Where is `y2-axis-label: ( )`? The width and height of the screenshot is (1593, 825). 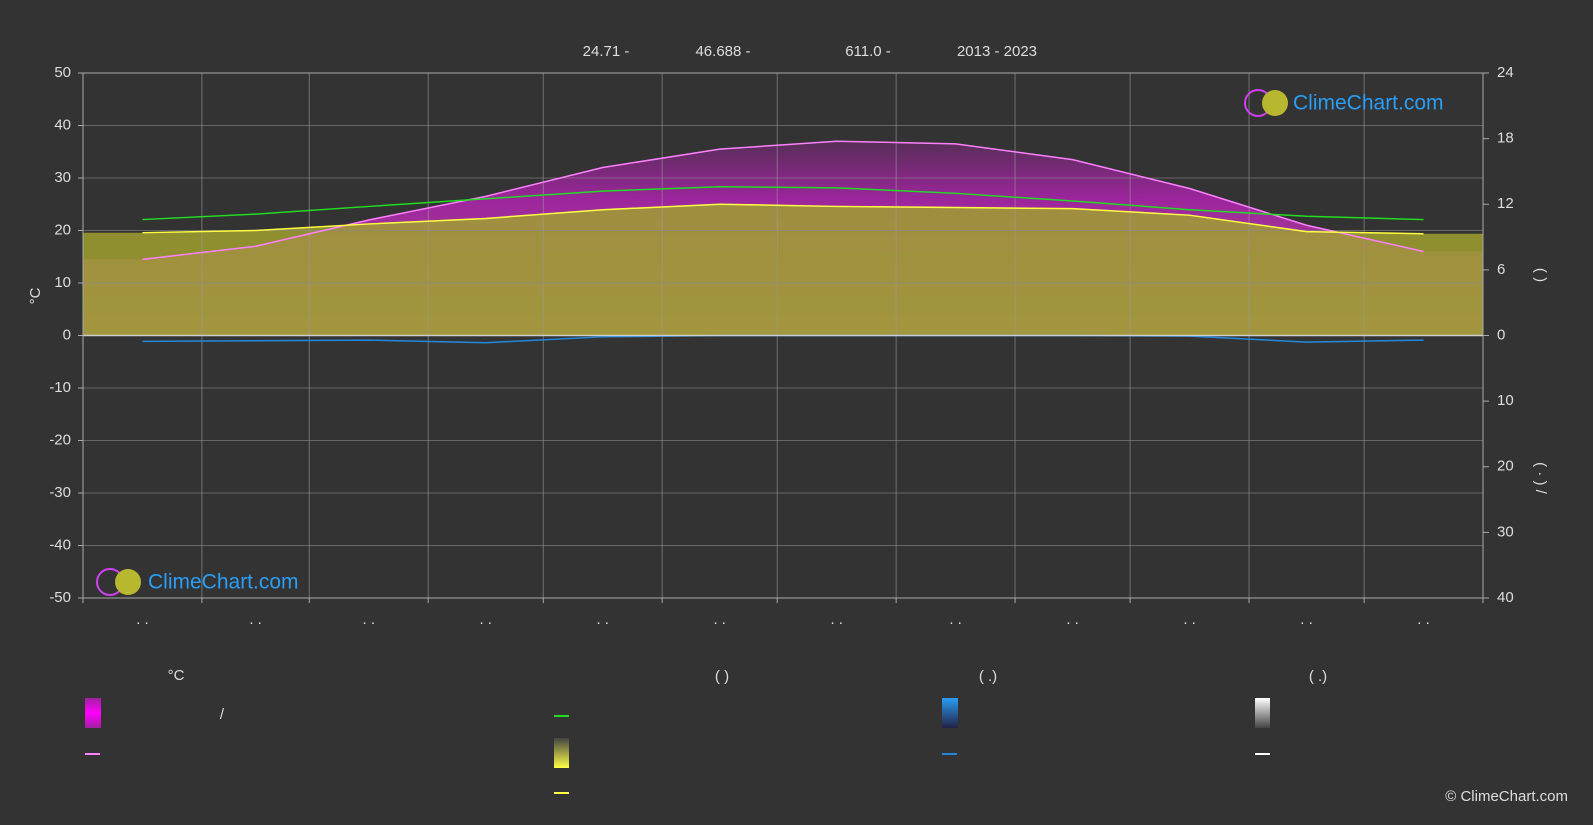
y2-axis-label: ( ) is located at coordinates (1540, 275).